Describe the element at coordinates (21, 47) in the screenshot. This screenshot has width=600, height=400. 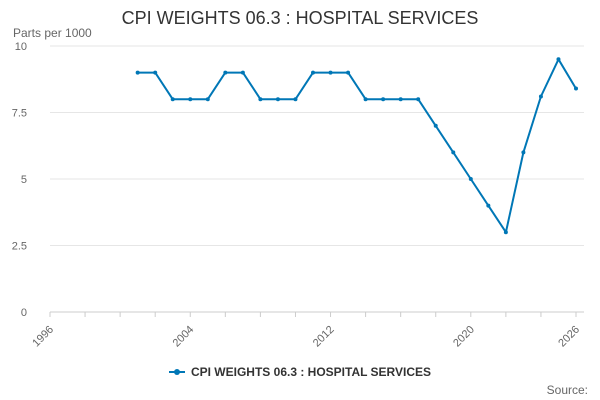
I see `y-tick-label: 10` at that location.